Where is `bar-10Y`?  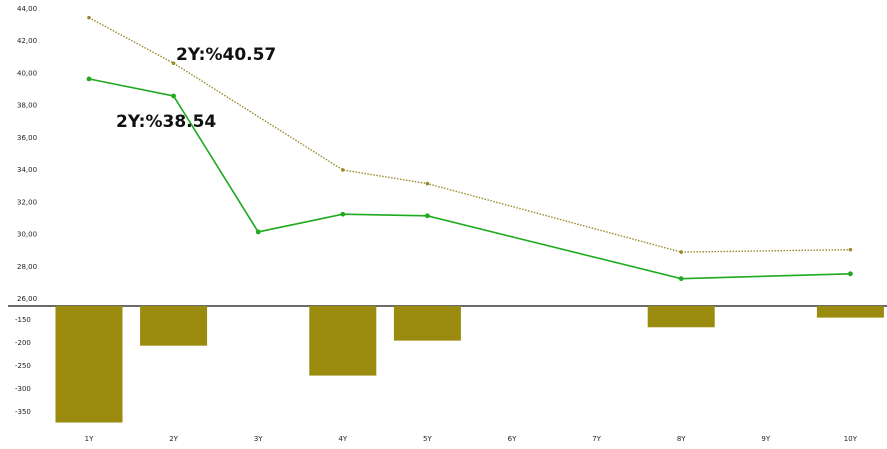 bar-10Y is located at coordinates (850, 312).